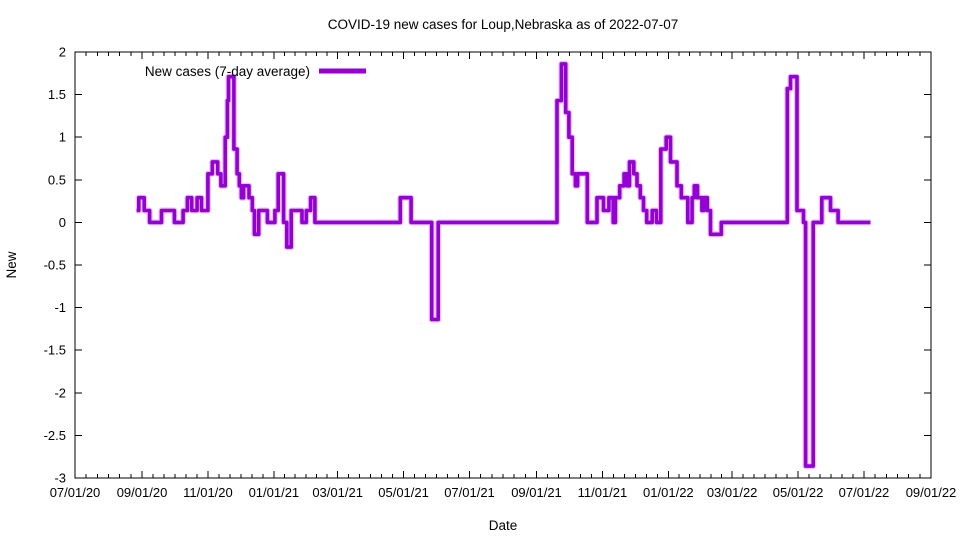 The image size is (960, 540). Describe the element at coordinates (62, 137) in the screenshot. I see `y-tick-label: 1` at that location.